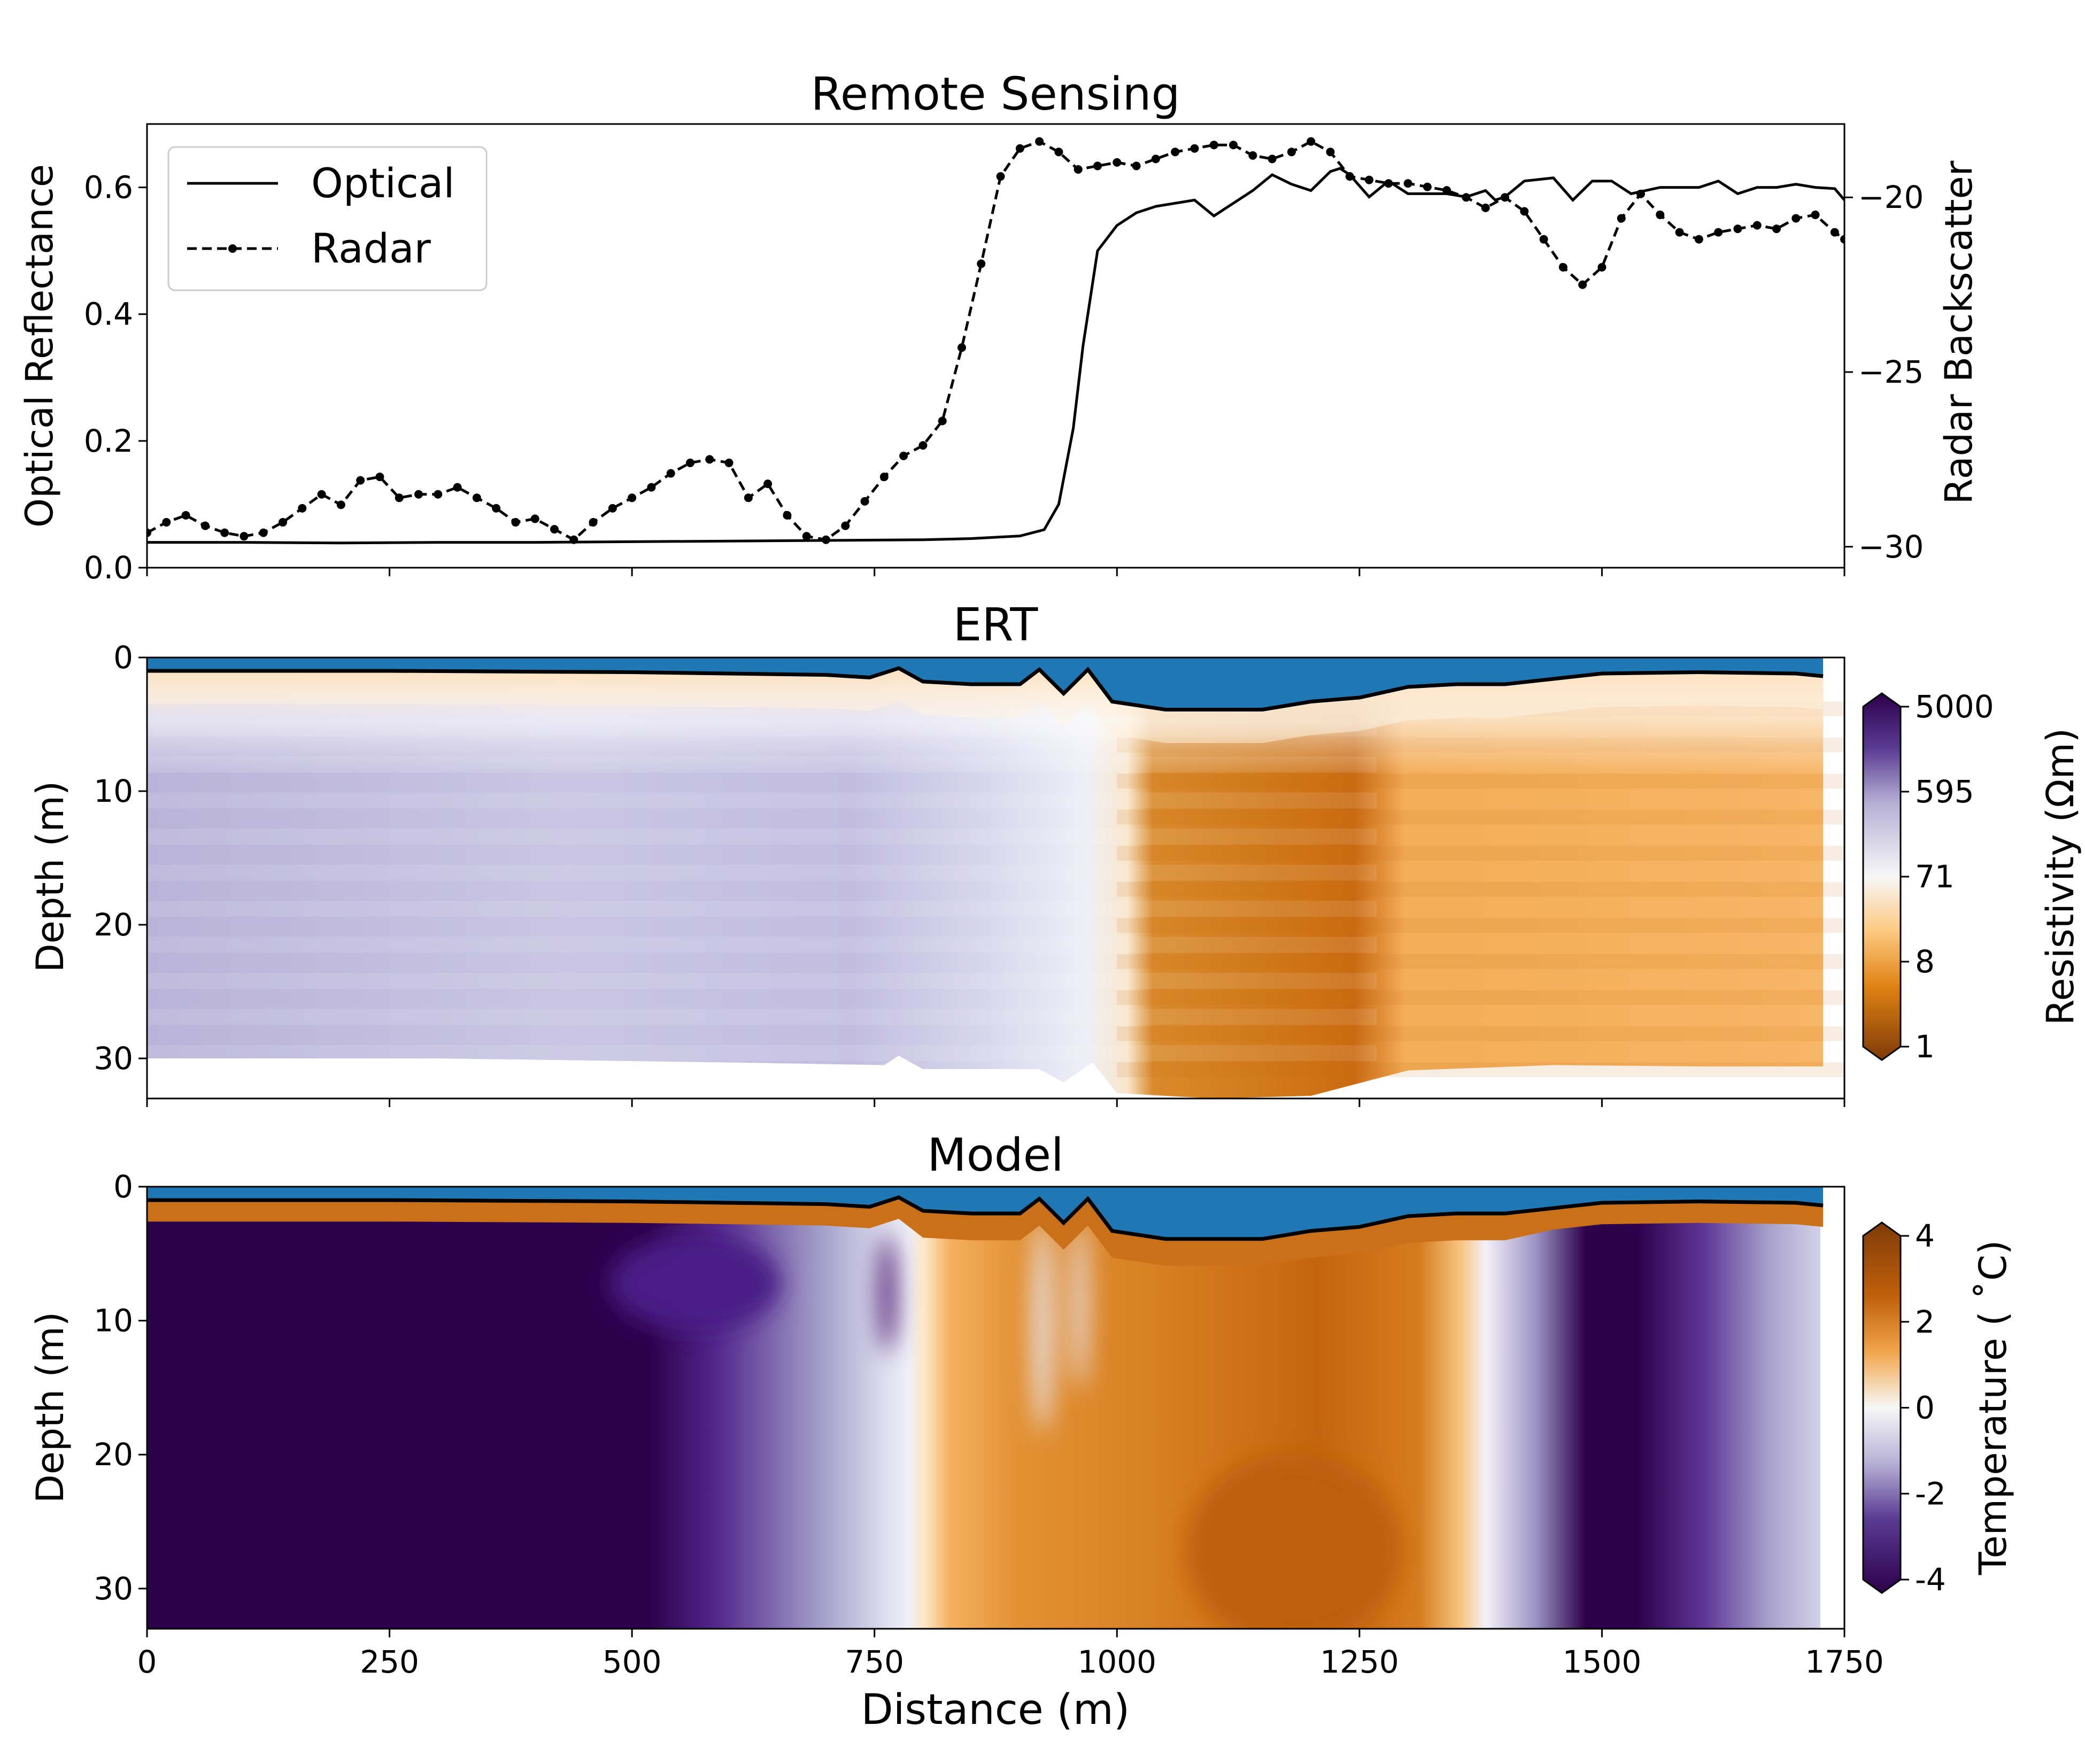 Image resolution: width=2085 pixels, height=1764 pixels. I want to click on remote-sensing-x-ticks, so click(995, 572).